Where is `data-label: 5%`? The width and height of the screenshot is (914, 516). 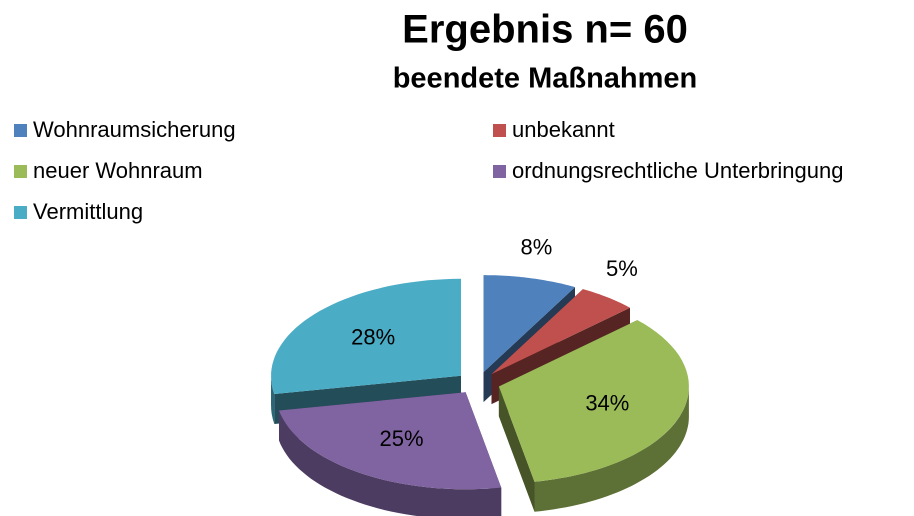
data-label: 5% is located at coordinates (622, 268).